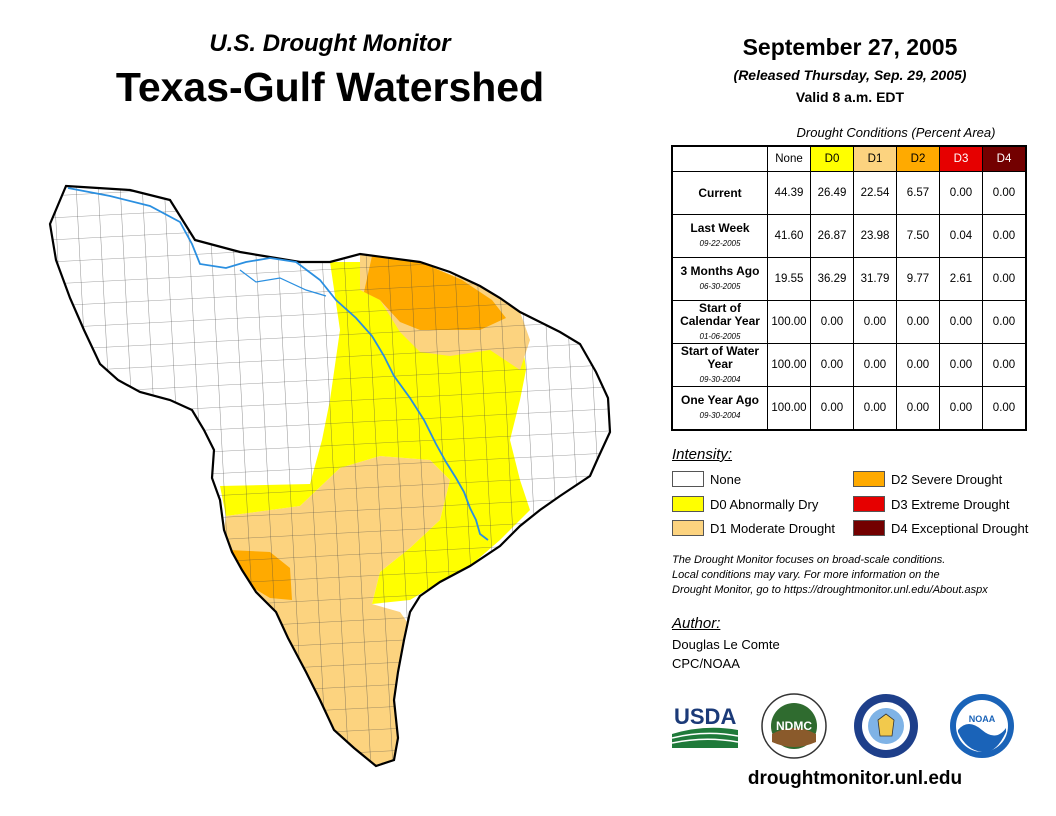  What do you see at coordinates (696, 623) in the screenshot?
I see `author-label: Author:` at bounding box center [696, 623].